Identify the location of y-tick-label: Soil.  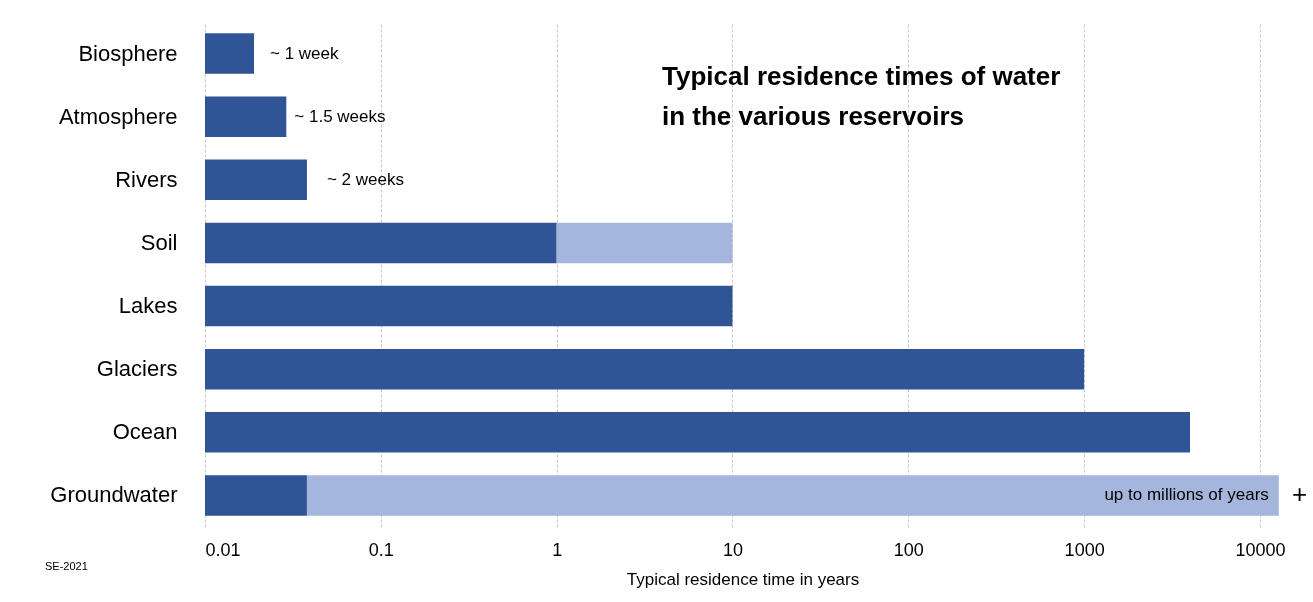
(159, 242).